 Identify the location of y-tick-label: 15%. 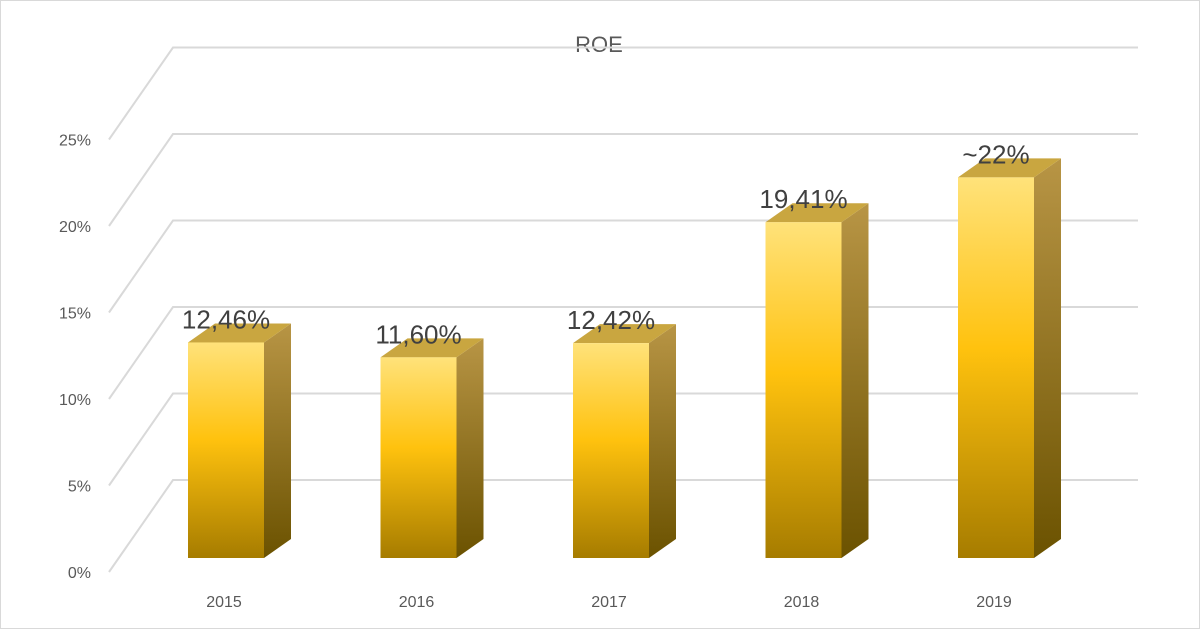
(75, 314).